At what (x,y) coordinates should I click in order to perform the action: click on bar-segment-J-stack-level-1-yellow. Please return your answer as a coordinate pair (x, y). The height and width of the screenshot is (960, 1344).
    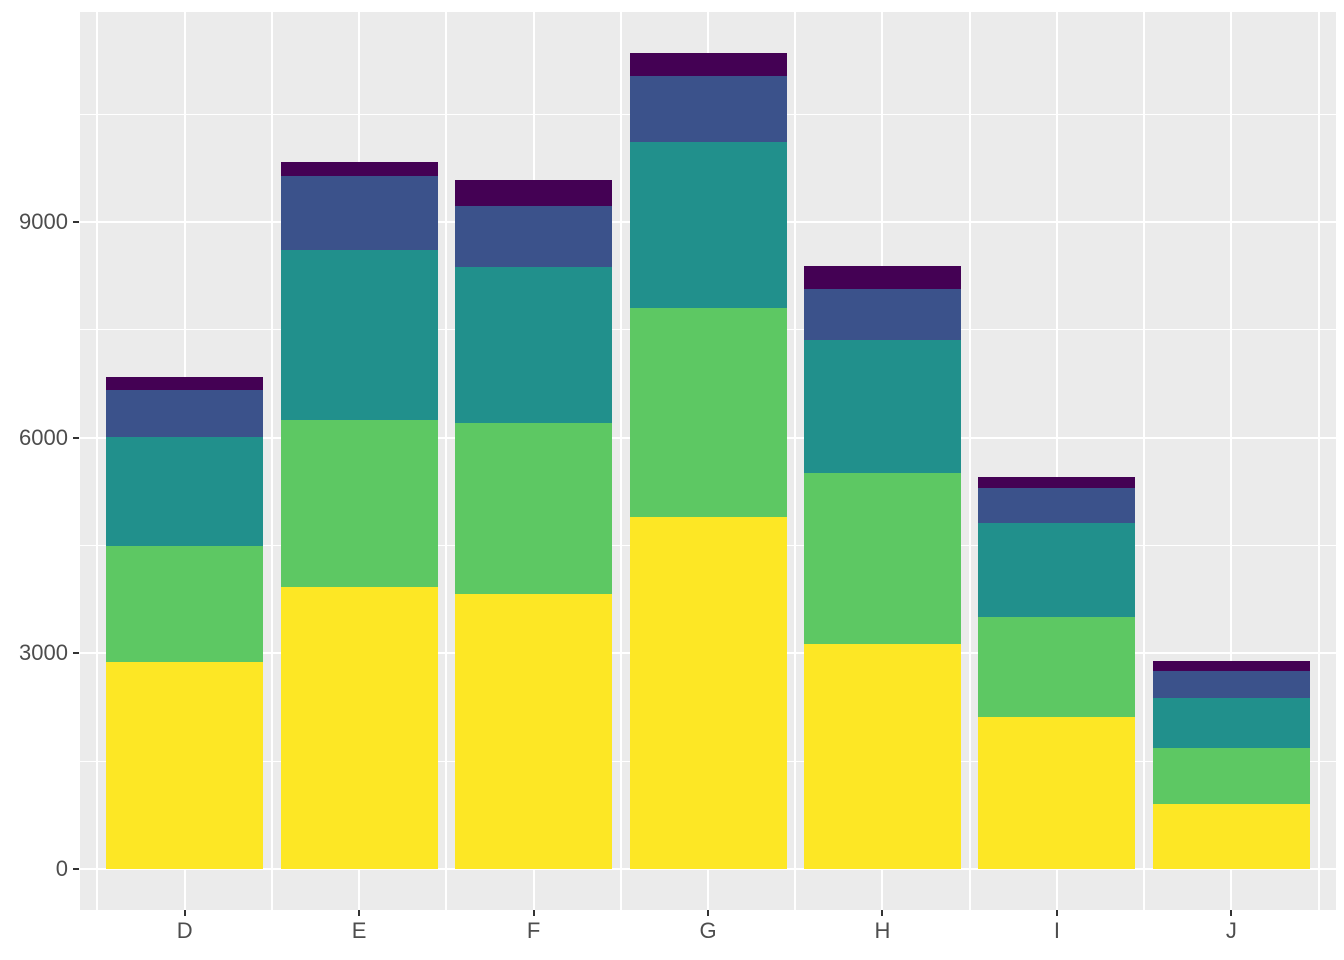
    Looking at the image, I should click on (1231, 837).